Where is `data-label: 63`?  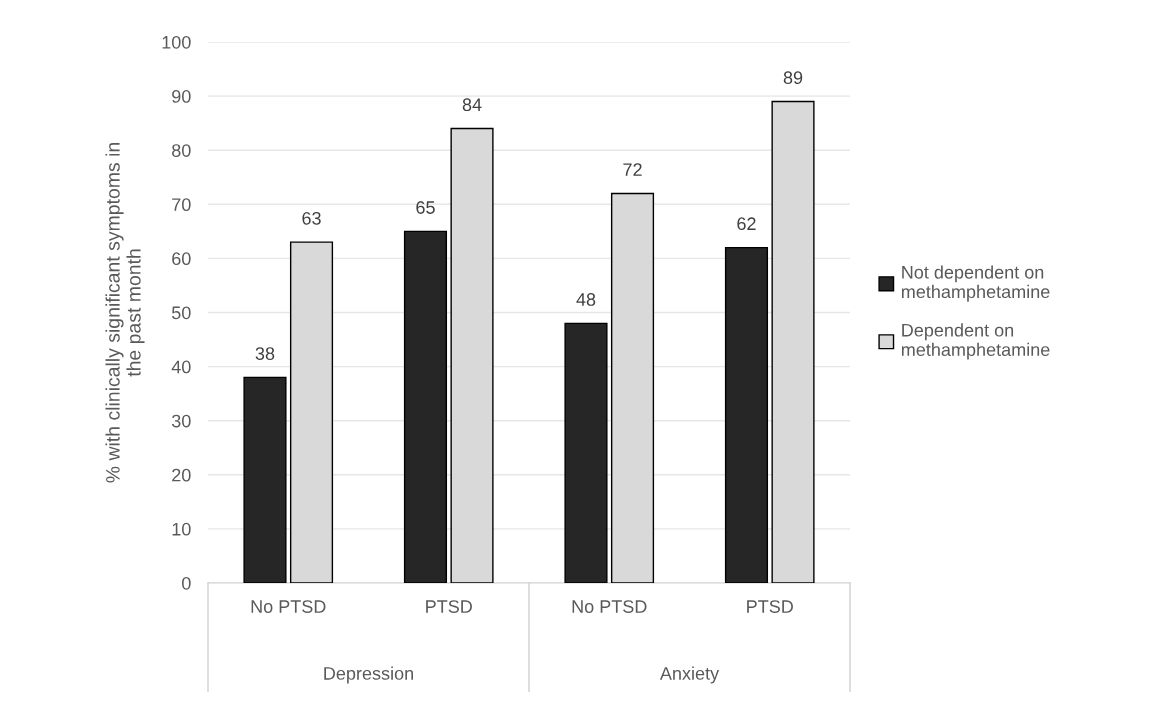
data-label: 63 is located at coordinates (311, 218).